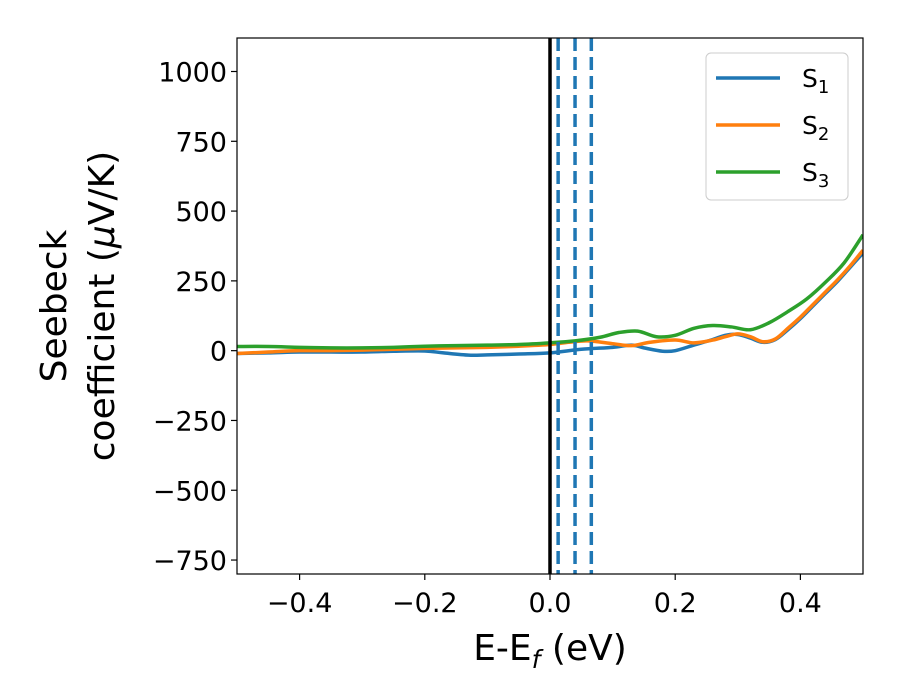 Image resolution: width=900 pixels, height=700 pixels. What do you see at coordinates (218, 352) in the screenshot?
I see `y-tick-label: 0` at bounding box center [218, 352].